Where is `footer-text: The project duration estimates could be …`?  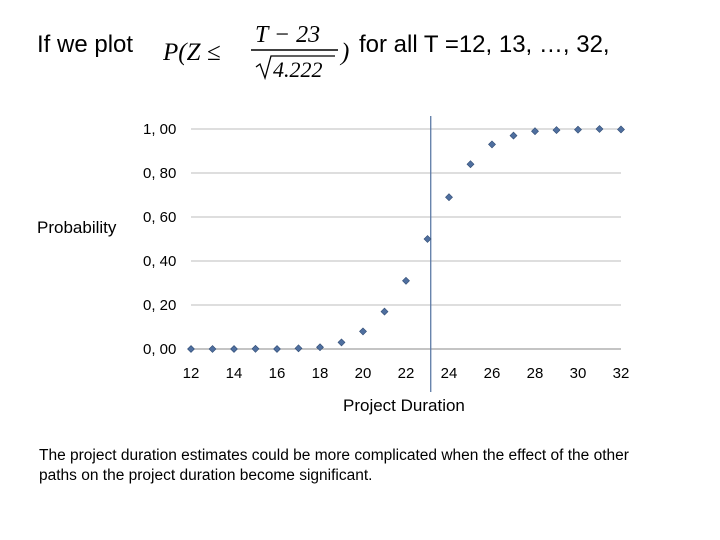
footer-text: The project duration estimates could be … is located at coordinates (334, 465).